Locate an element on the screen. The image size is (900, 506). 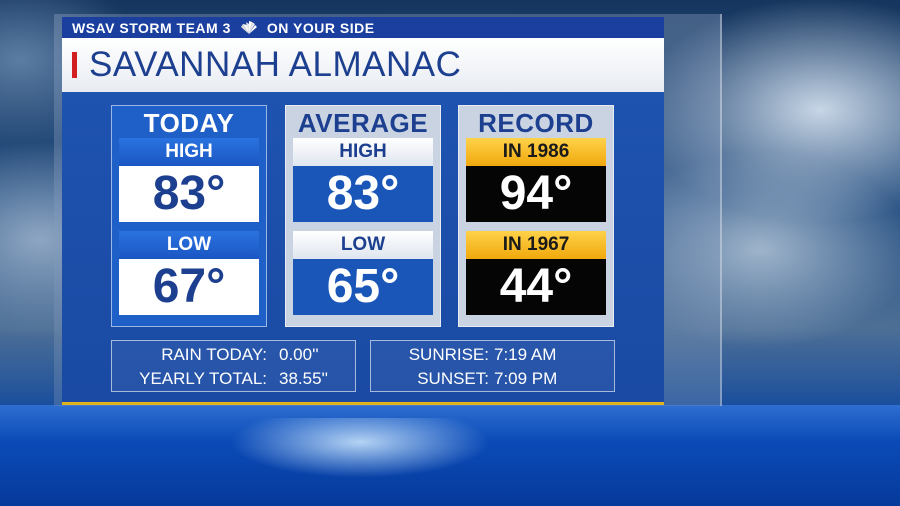
background-light-streak is located at coordinates (360, 448).